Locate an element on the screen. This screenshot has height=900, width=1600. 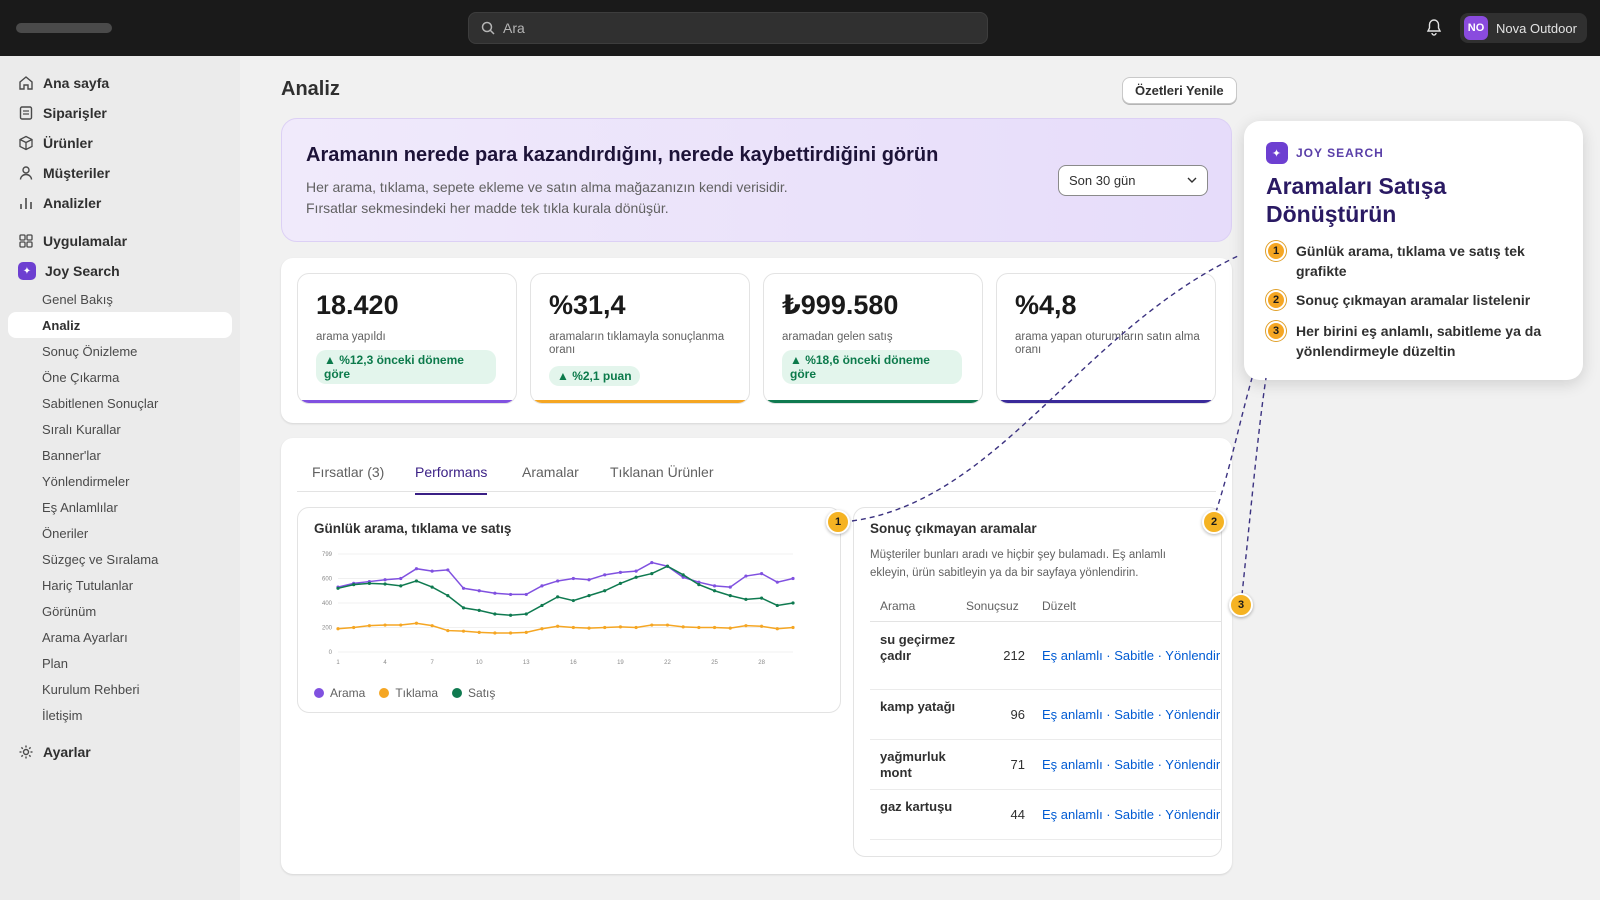
sidebar-item-apps: Uygulamalar is located at coordinates (120, 241).